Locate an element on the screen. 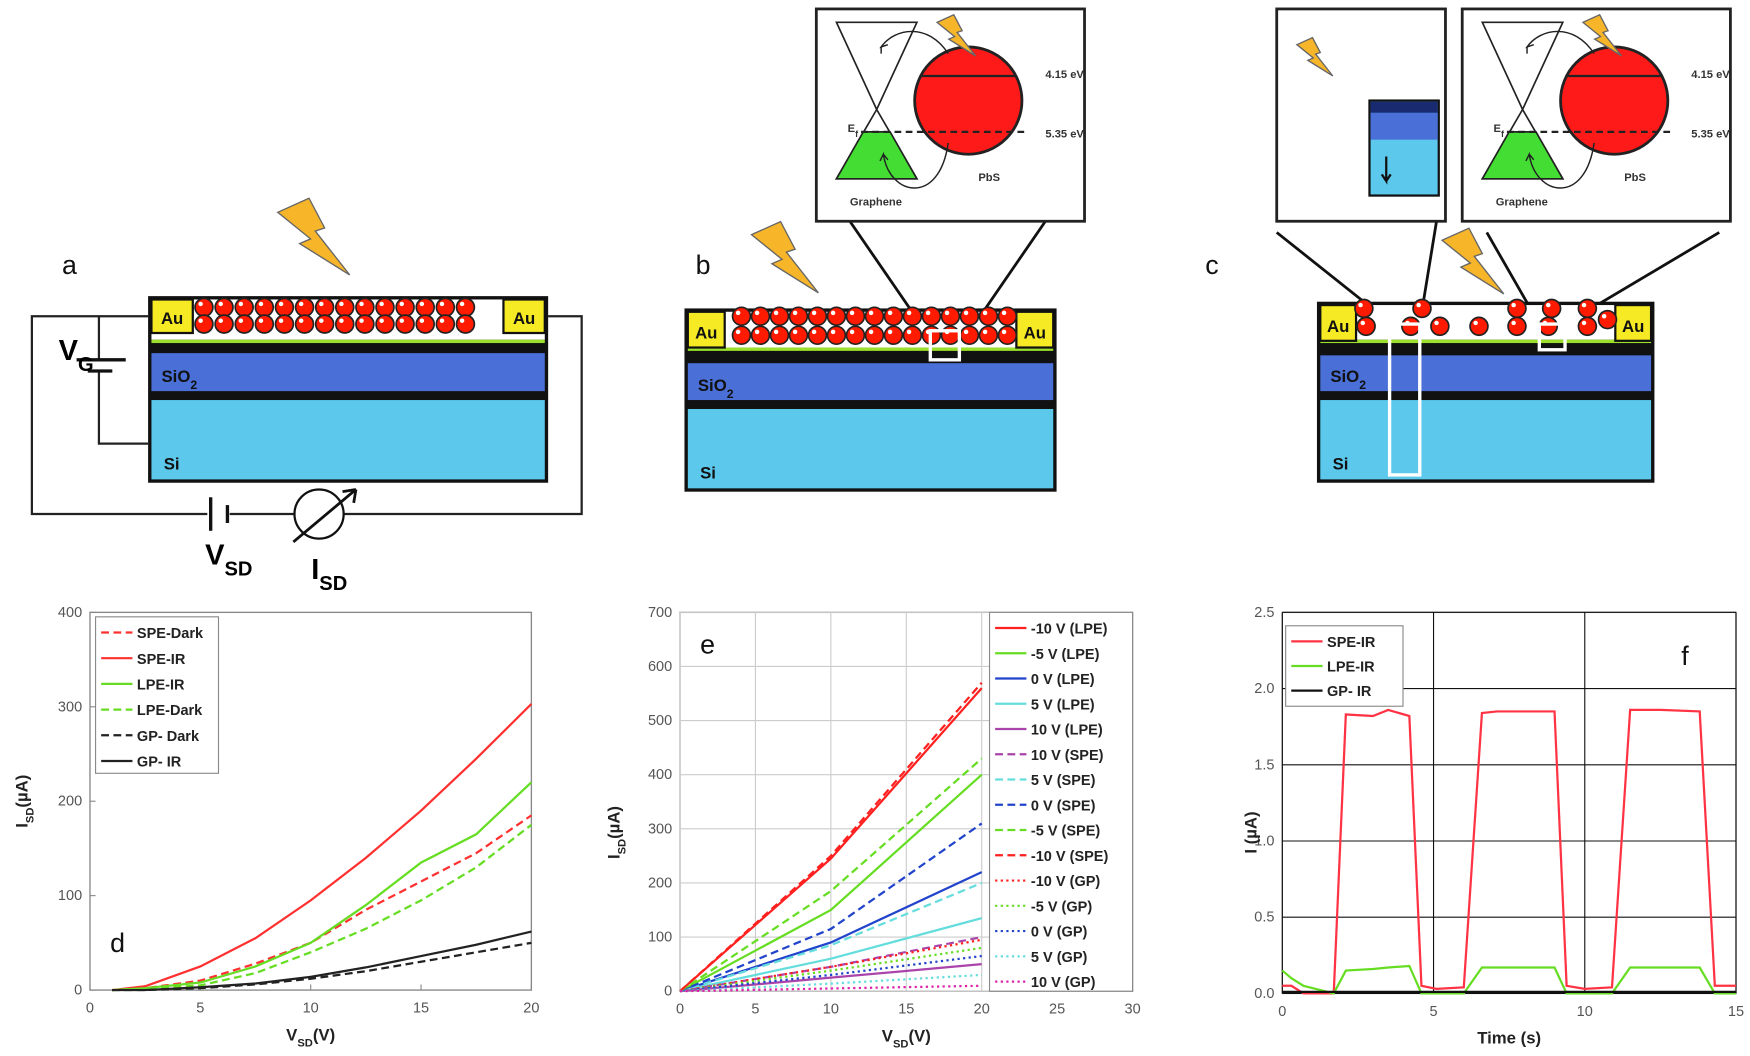 This screenshot has width=1750, height=1056. legend-label: 5 V (LPE) is located at coordinates (1063, 705).